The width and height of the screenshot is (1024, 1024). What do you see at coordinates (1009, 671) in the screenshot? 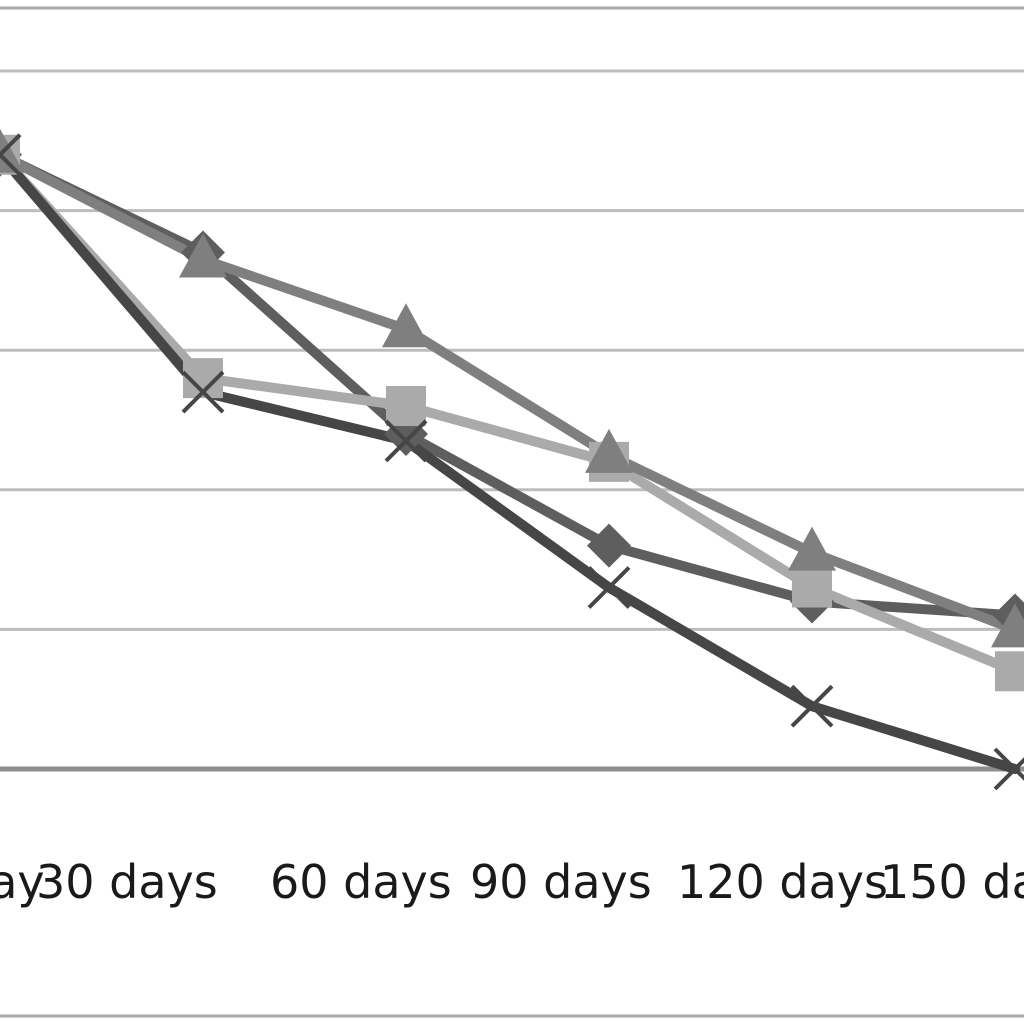
I see `data-point-s2-150-days` at bounding box center [1009, 671].